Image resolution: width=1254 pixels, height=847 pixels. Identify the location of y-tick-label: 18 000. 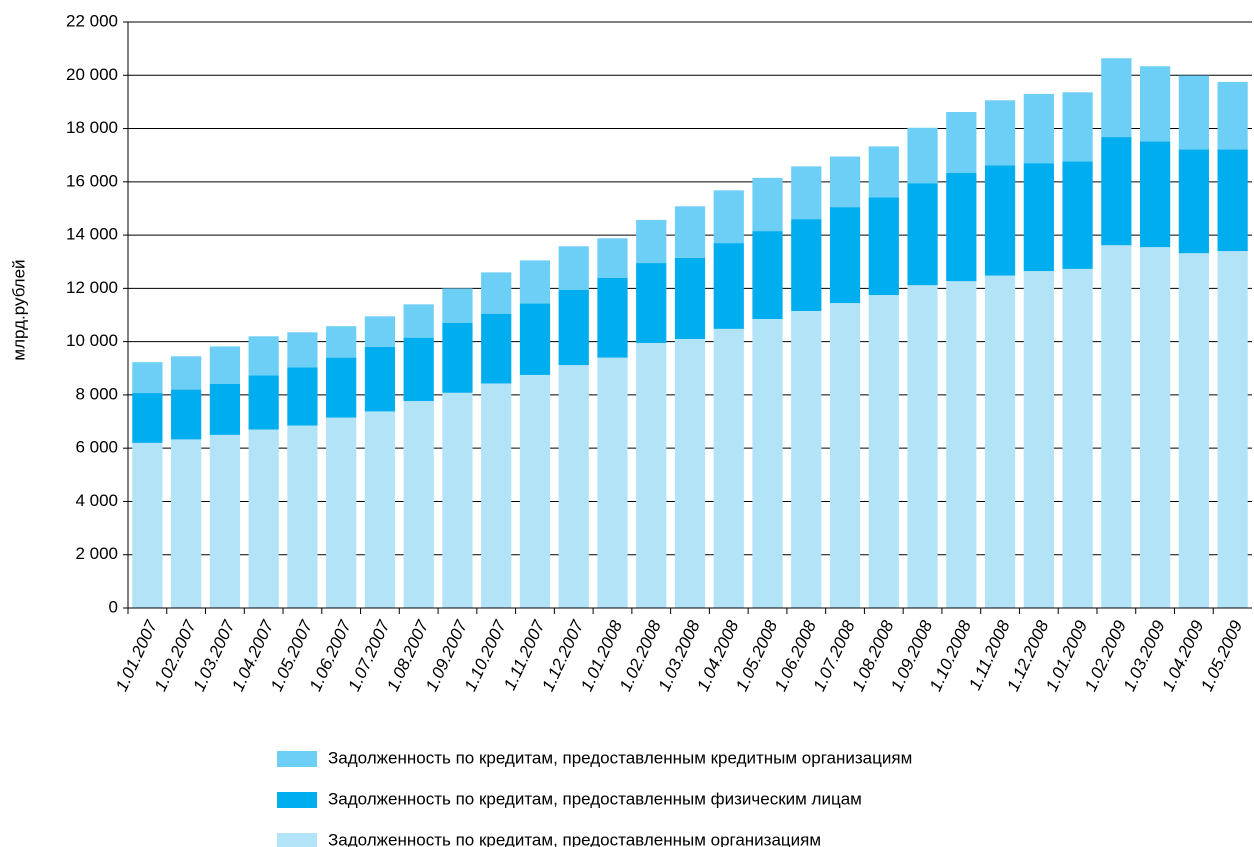
(92, 127).